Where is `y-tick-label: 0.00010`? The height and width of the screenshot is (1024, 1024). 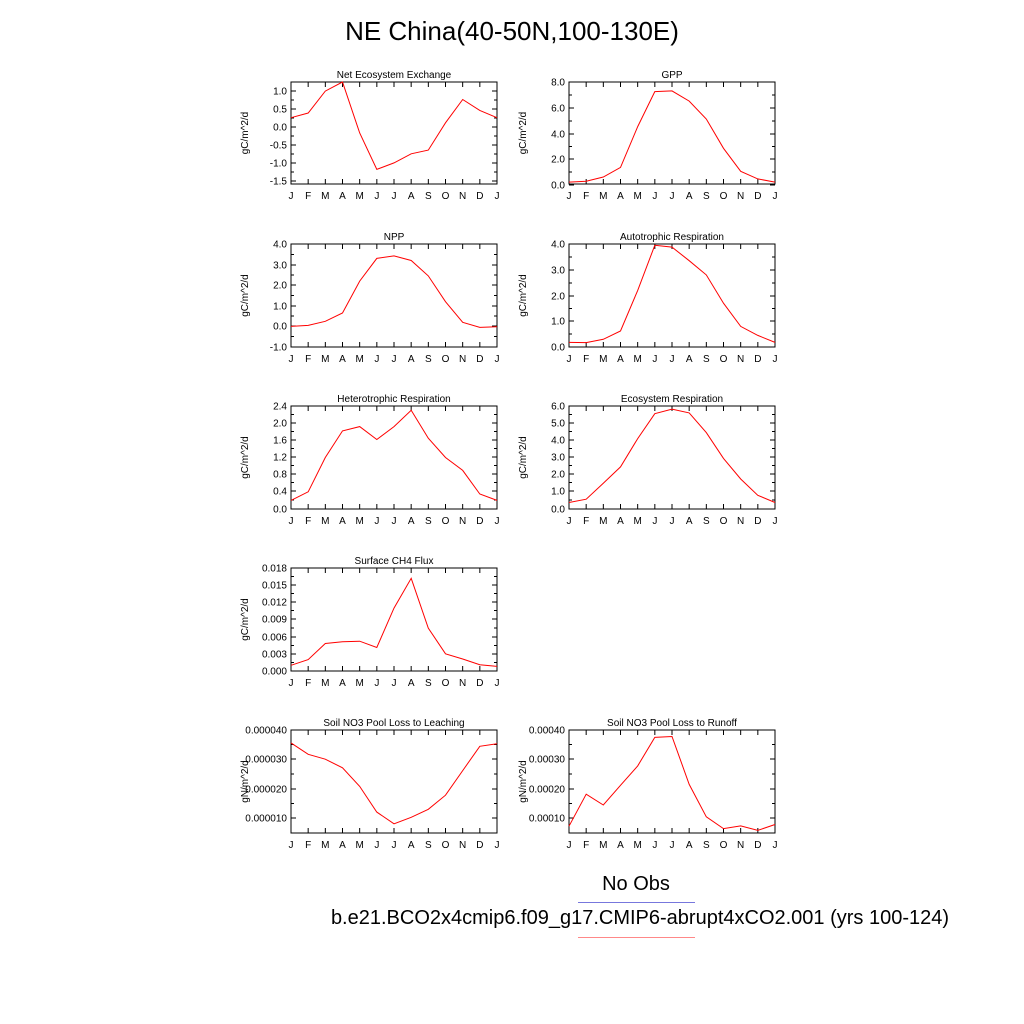
y-tick-label: 0.00010 is located at coordinates (547, 819).